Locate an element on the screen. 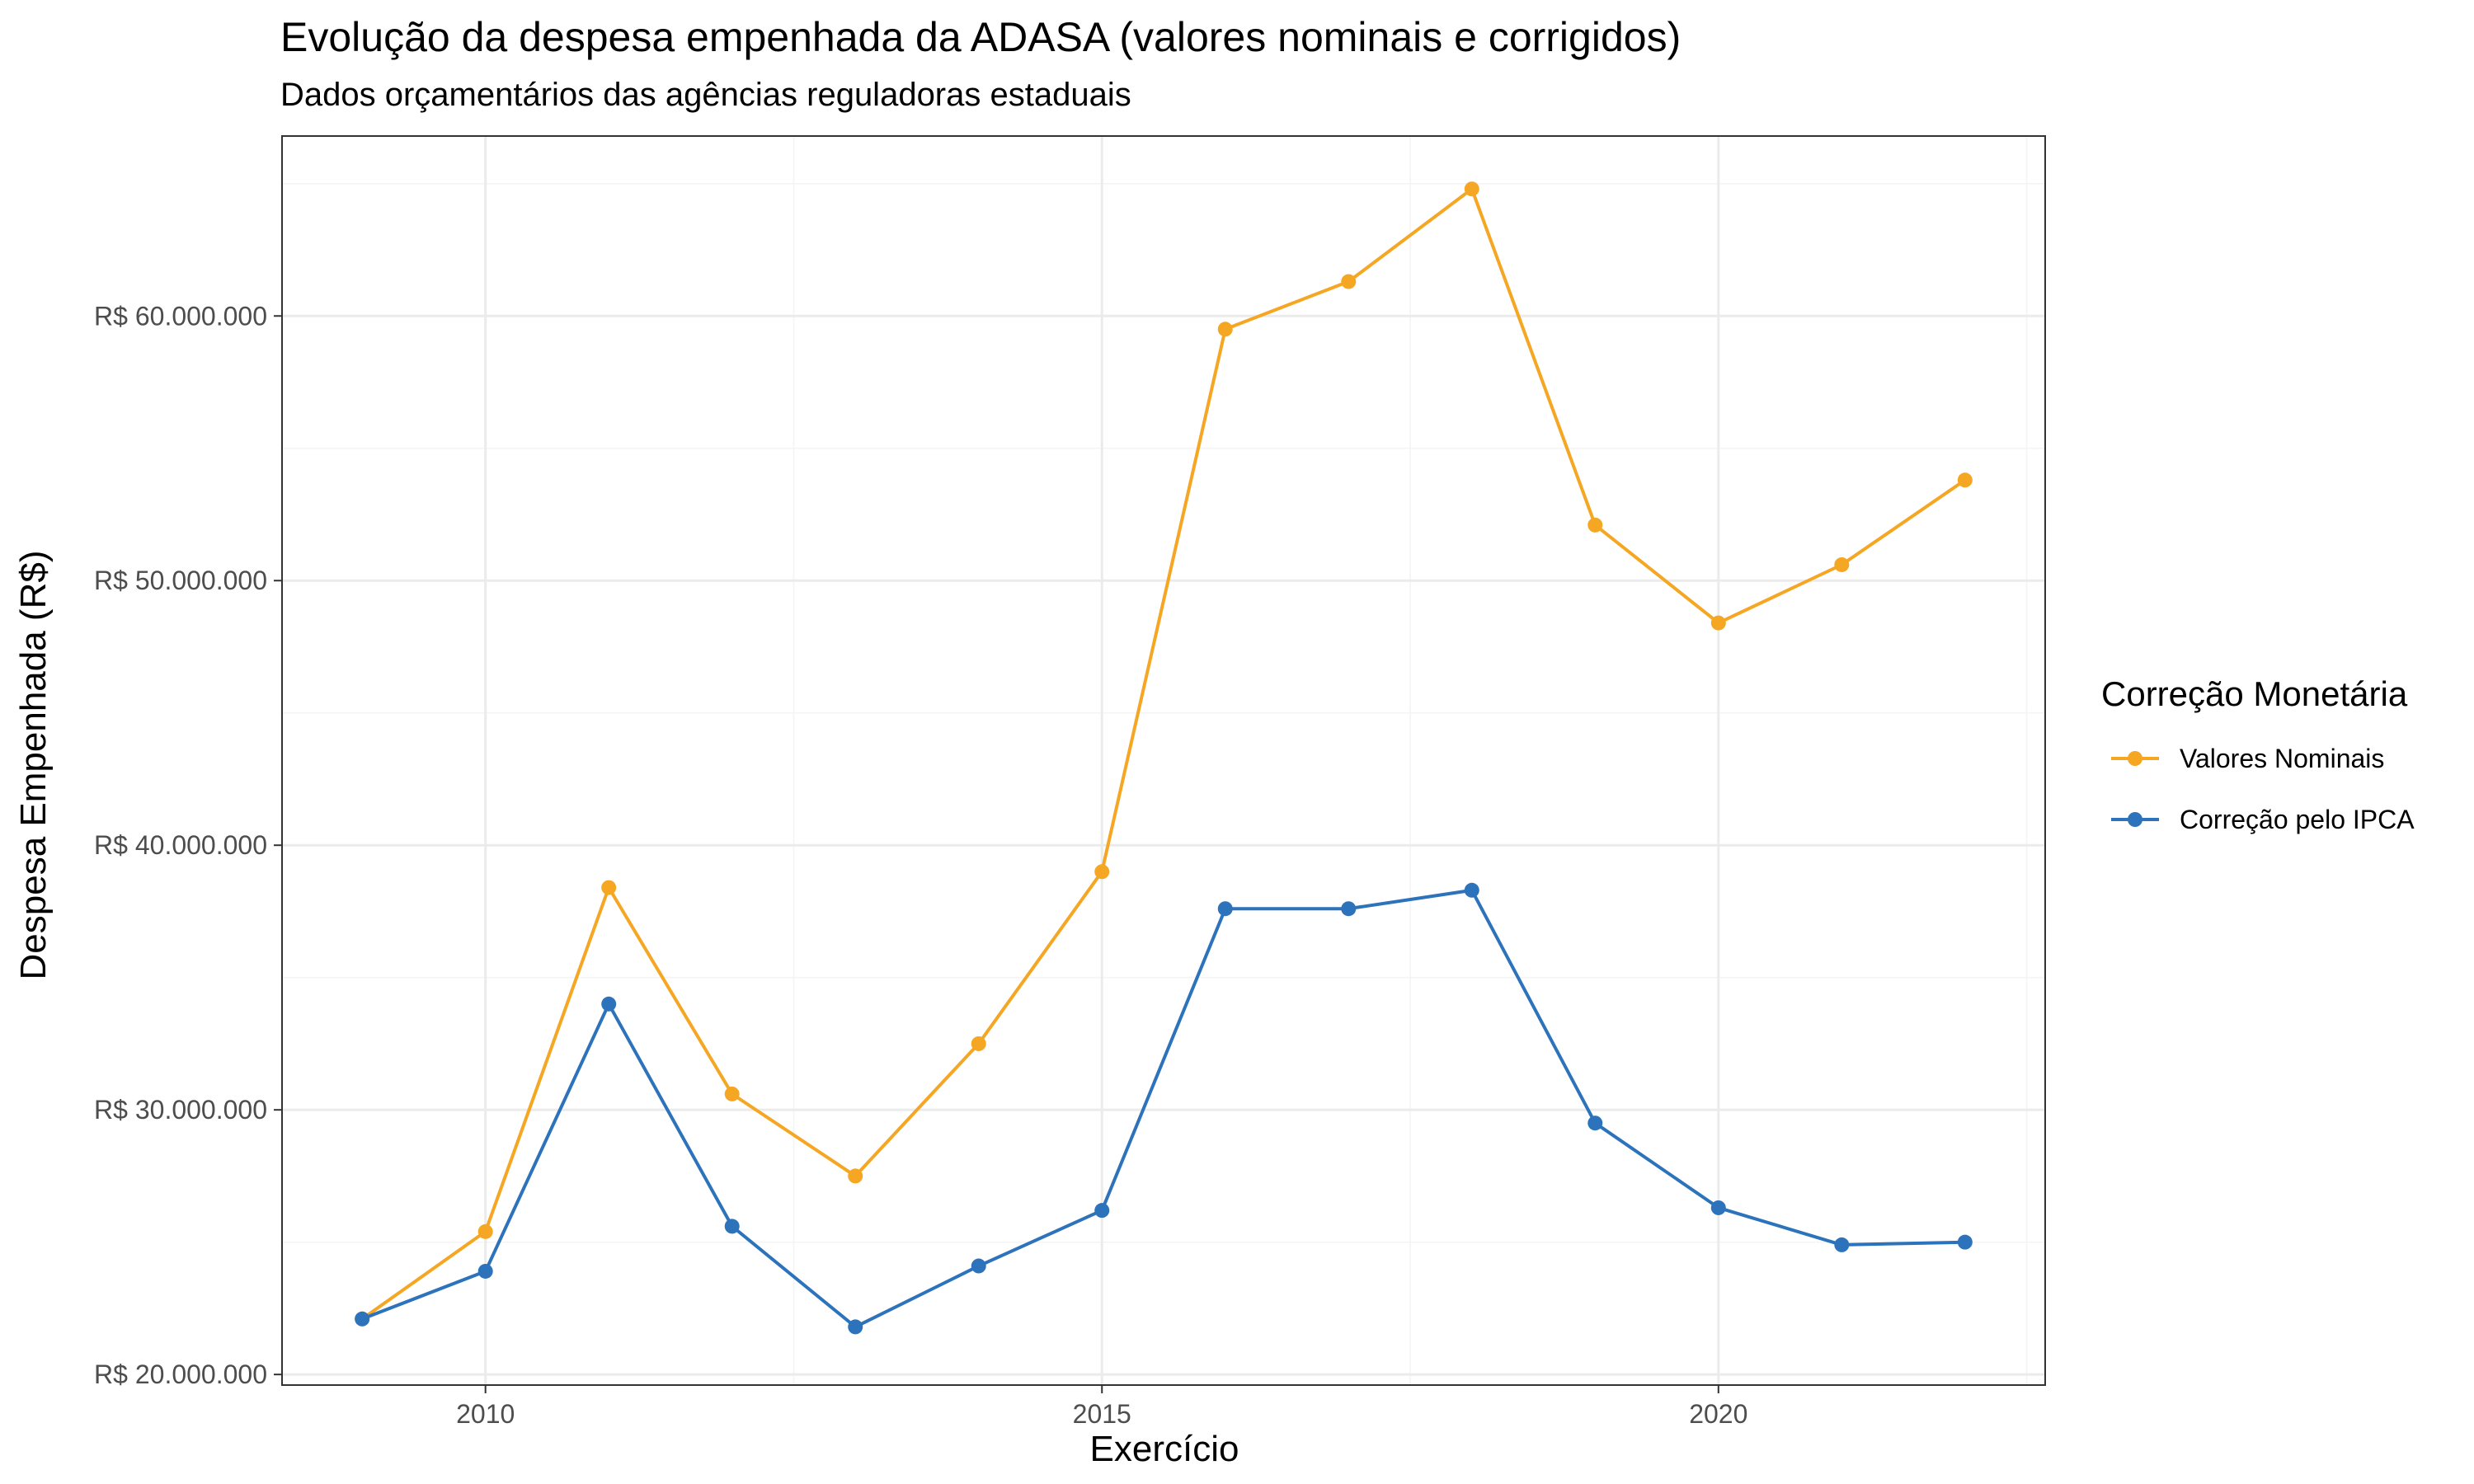 Image resolution: width=2474 pixels, height=1484 pixels. y-tick-label-0: R$ 20.000.000 is located at coordinates (180, 1374).